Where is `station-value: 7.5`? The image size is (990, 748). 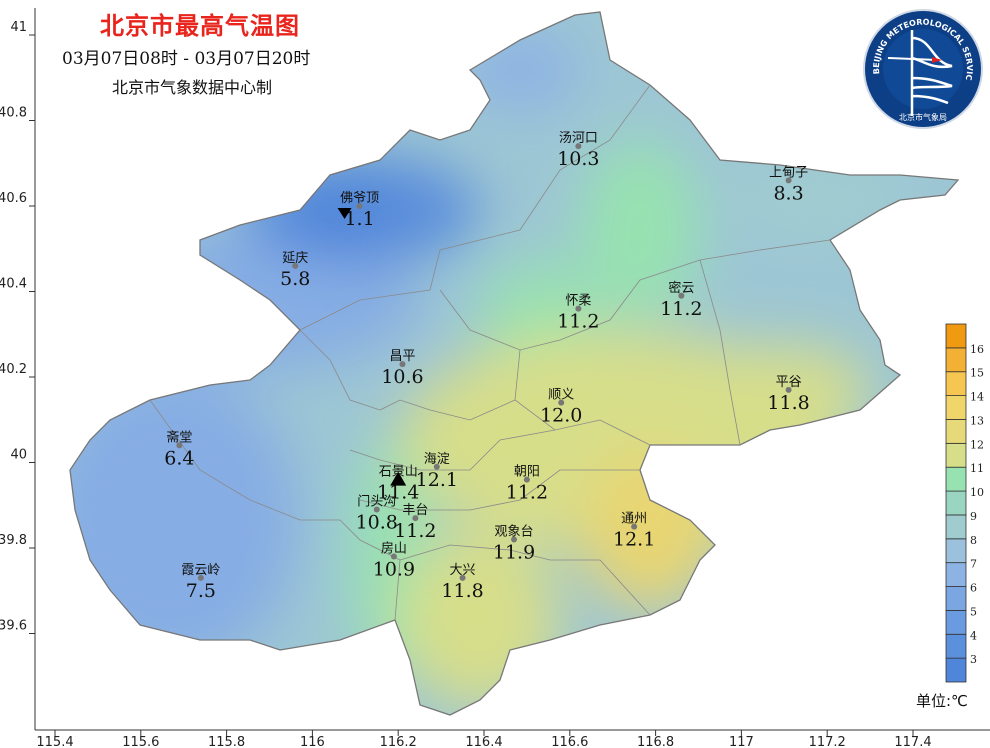
station-value: 7.5 is located at coordinates (201, 591).